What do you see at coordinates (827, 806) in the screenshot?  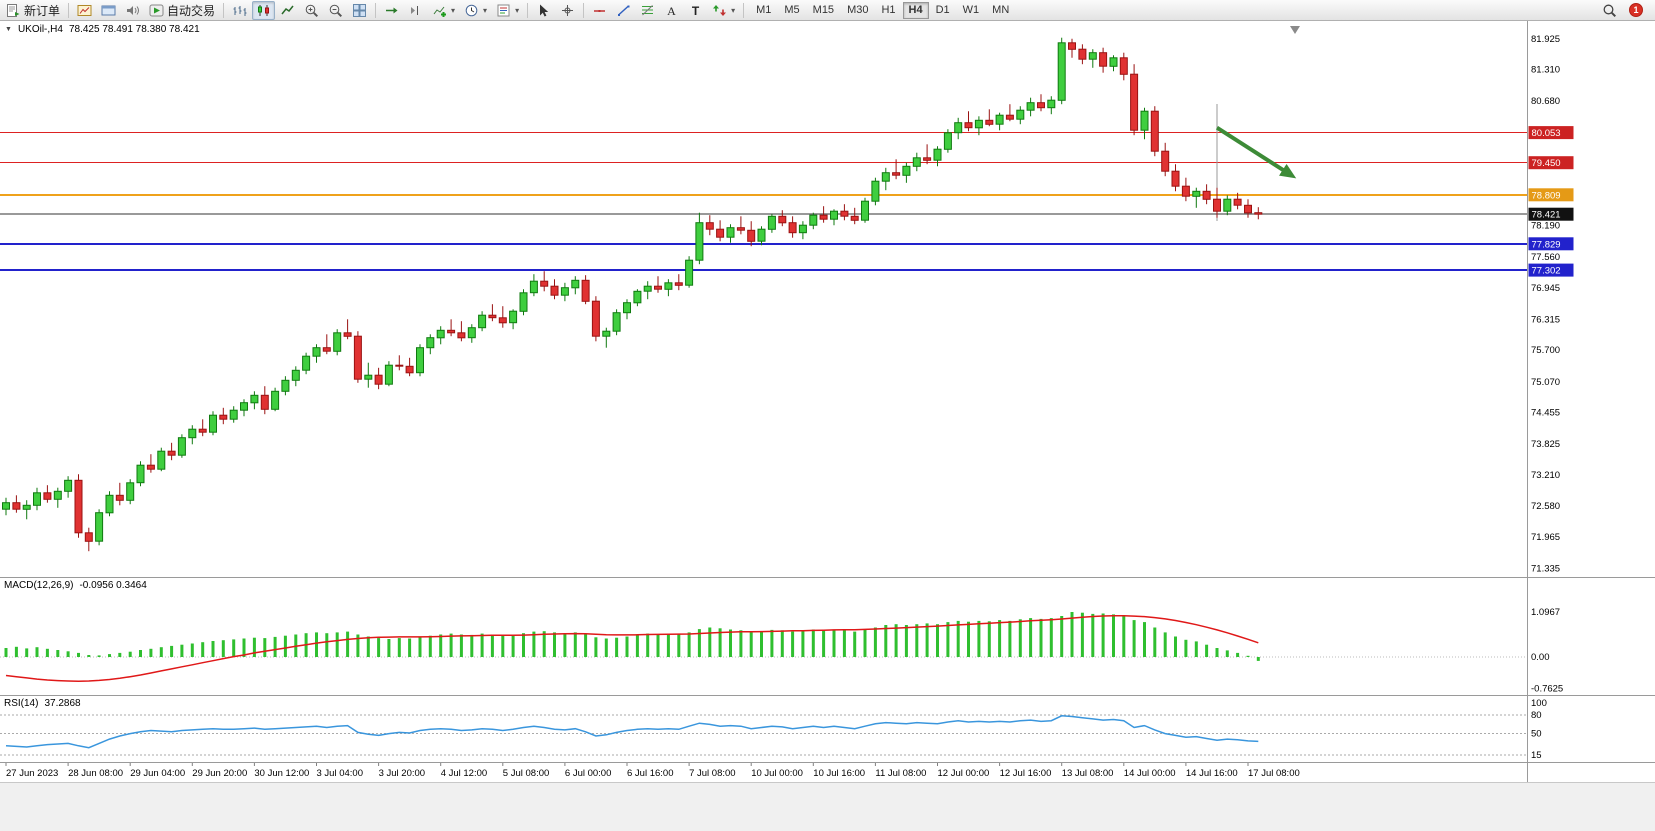 I see `window-bottom-area` at bounding box center [827, 806].